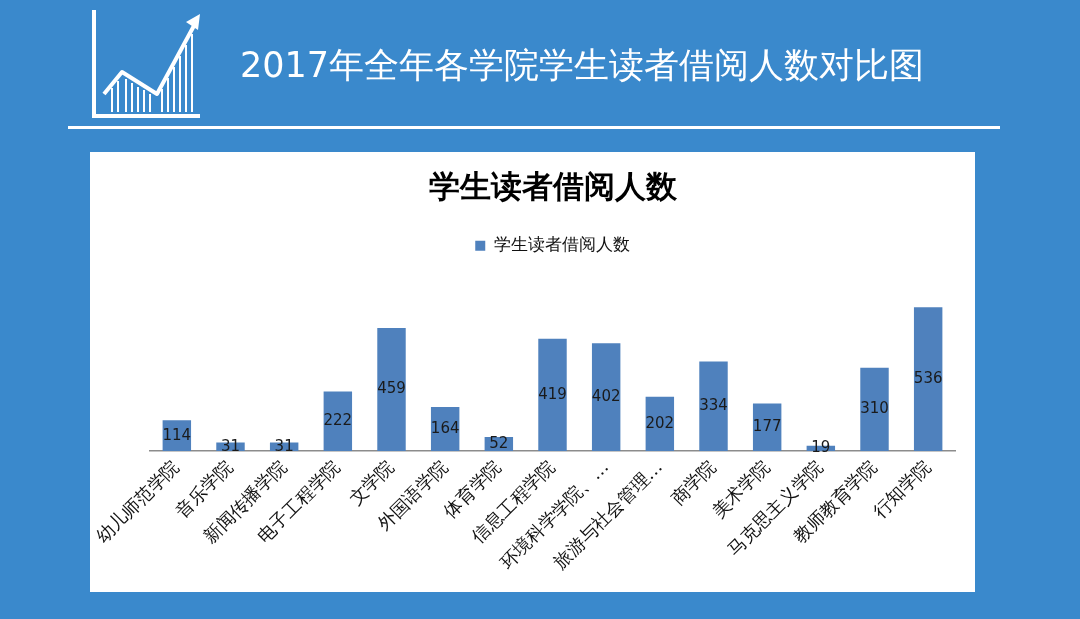 This screenshot has height=619, width=1080. Describe the element at coordinates (582, 65) in the screenshot. I see `chart-title: 2017年全年各学院学生读者借阅人数对比图` at that location.